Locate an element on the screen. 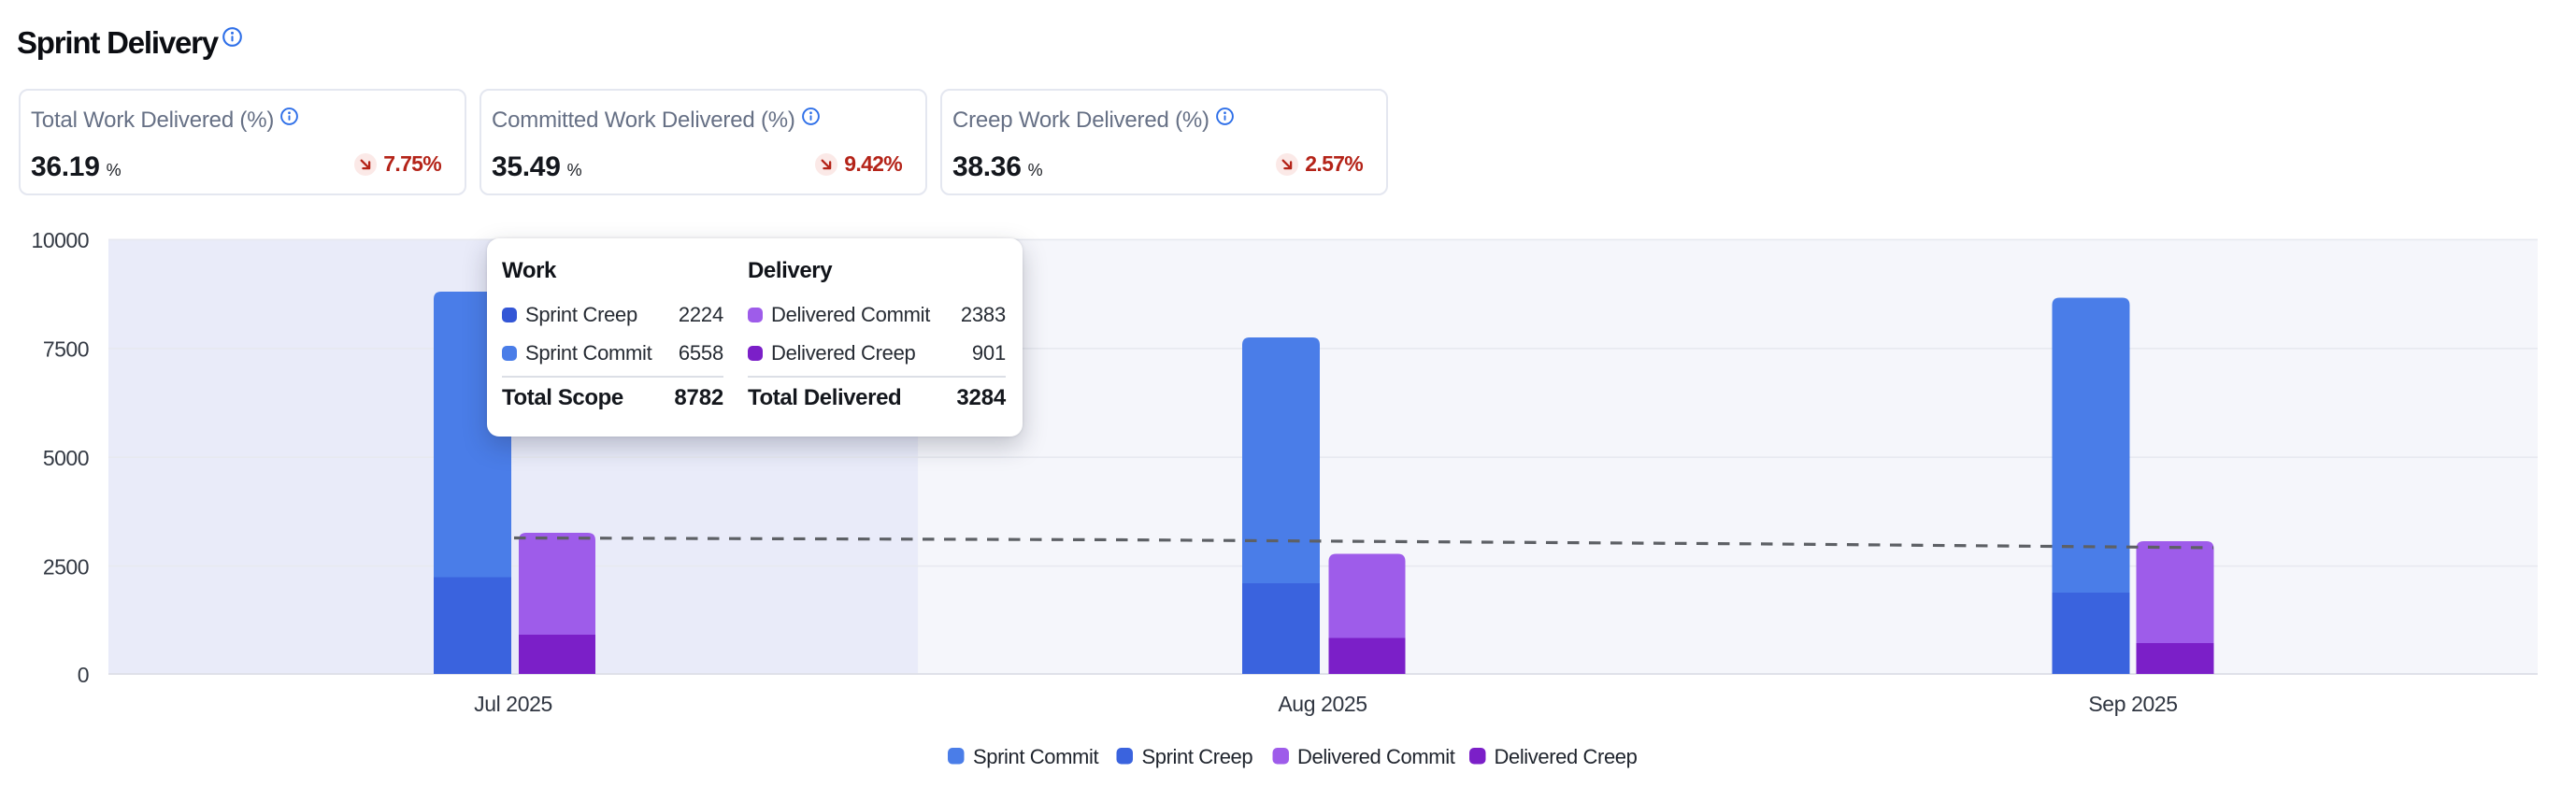 The width and height of the screenshot is (2576, 802). svg-text: 5000 is located at coordinates (66, 458).